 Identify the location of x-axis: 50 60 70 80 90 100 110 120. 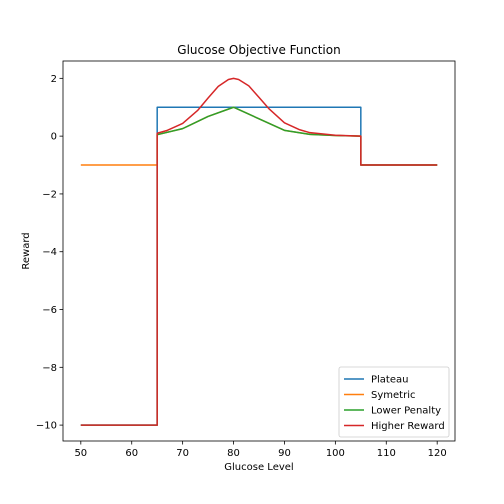
(260, 450).